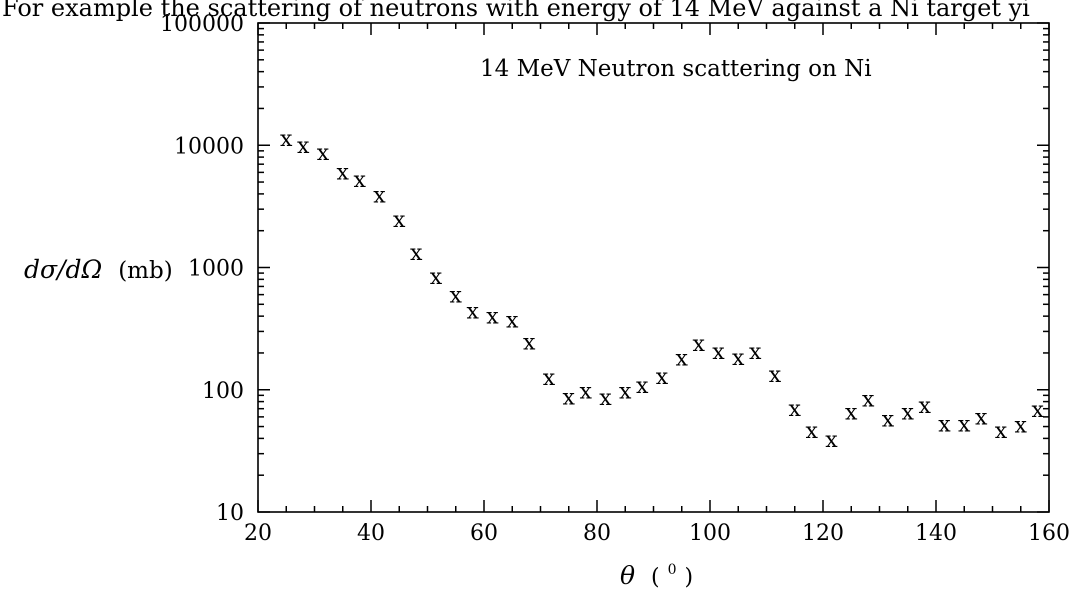  What do you see at coordinates (145, 271) in the screenshot?
I see `y-axis-unit: (mb)` at bounding box center [145, 271].